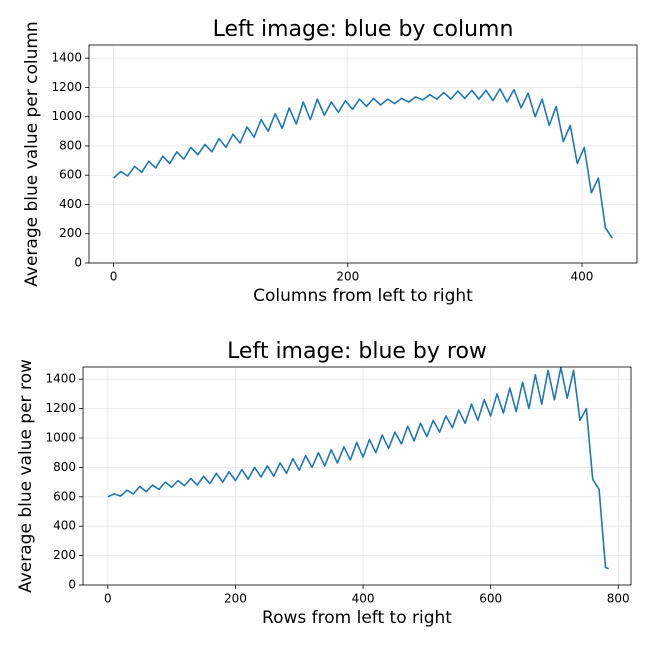  Describe the element at coordinates (490, 599) in the screenshot. I see `x-tick-label: 600` at that location.